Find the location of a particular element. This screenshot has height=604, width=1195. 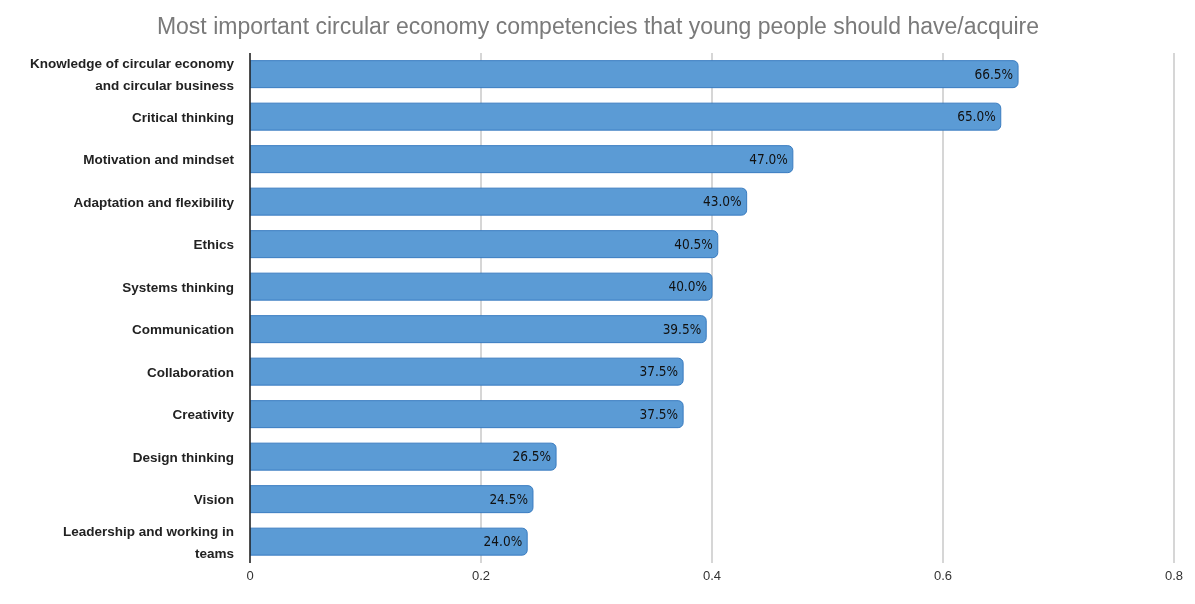

y-tick-label: Knowledge of circular economy and circular business is located at coordinates (132, 74).